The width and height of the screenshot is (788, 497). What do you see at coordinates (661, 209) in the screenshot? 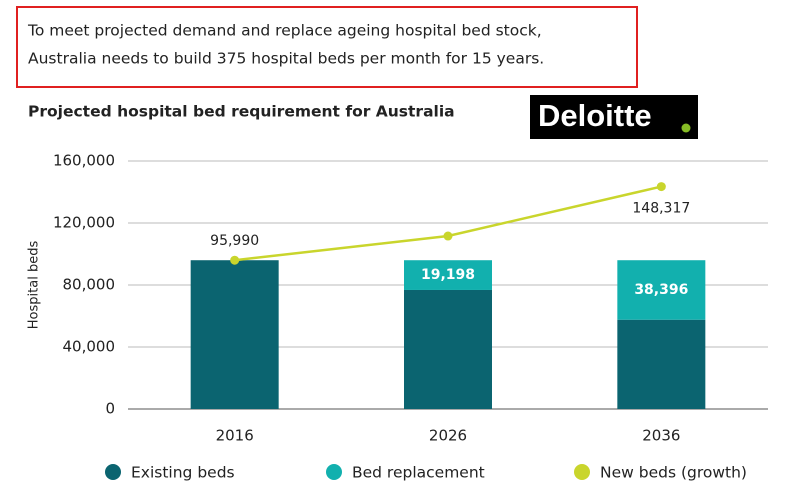
I see `data-label: 148,317` at bounding box center [661, 209].